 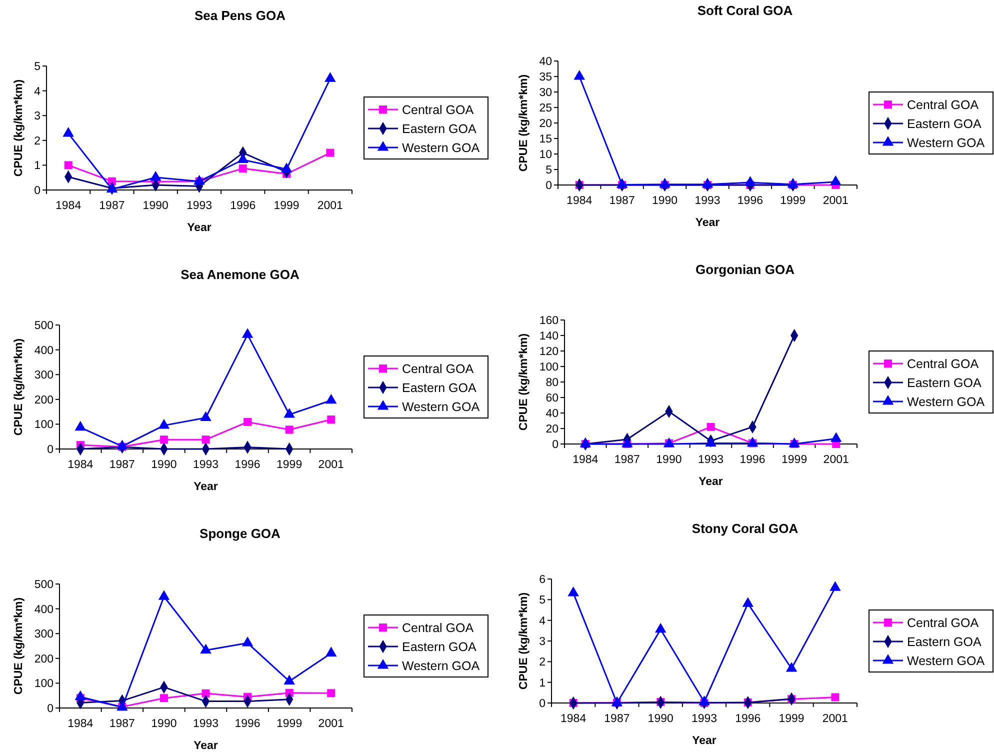 I want to click on y-tick-label: 35, so click(x=545, y=78).